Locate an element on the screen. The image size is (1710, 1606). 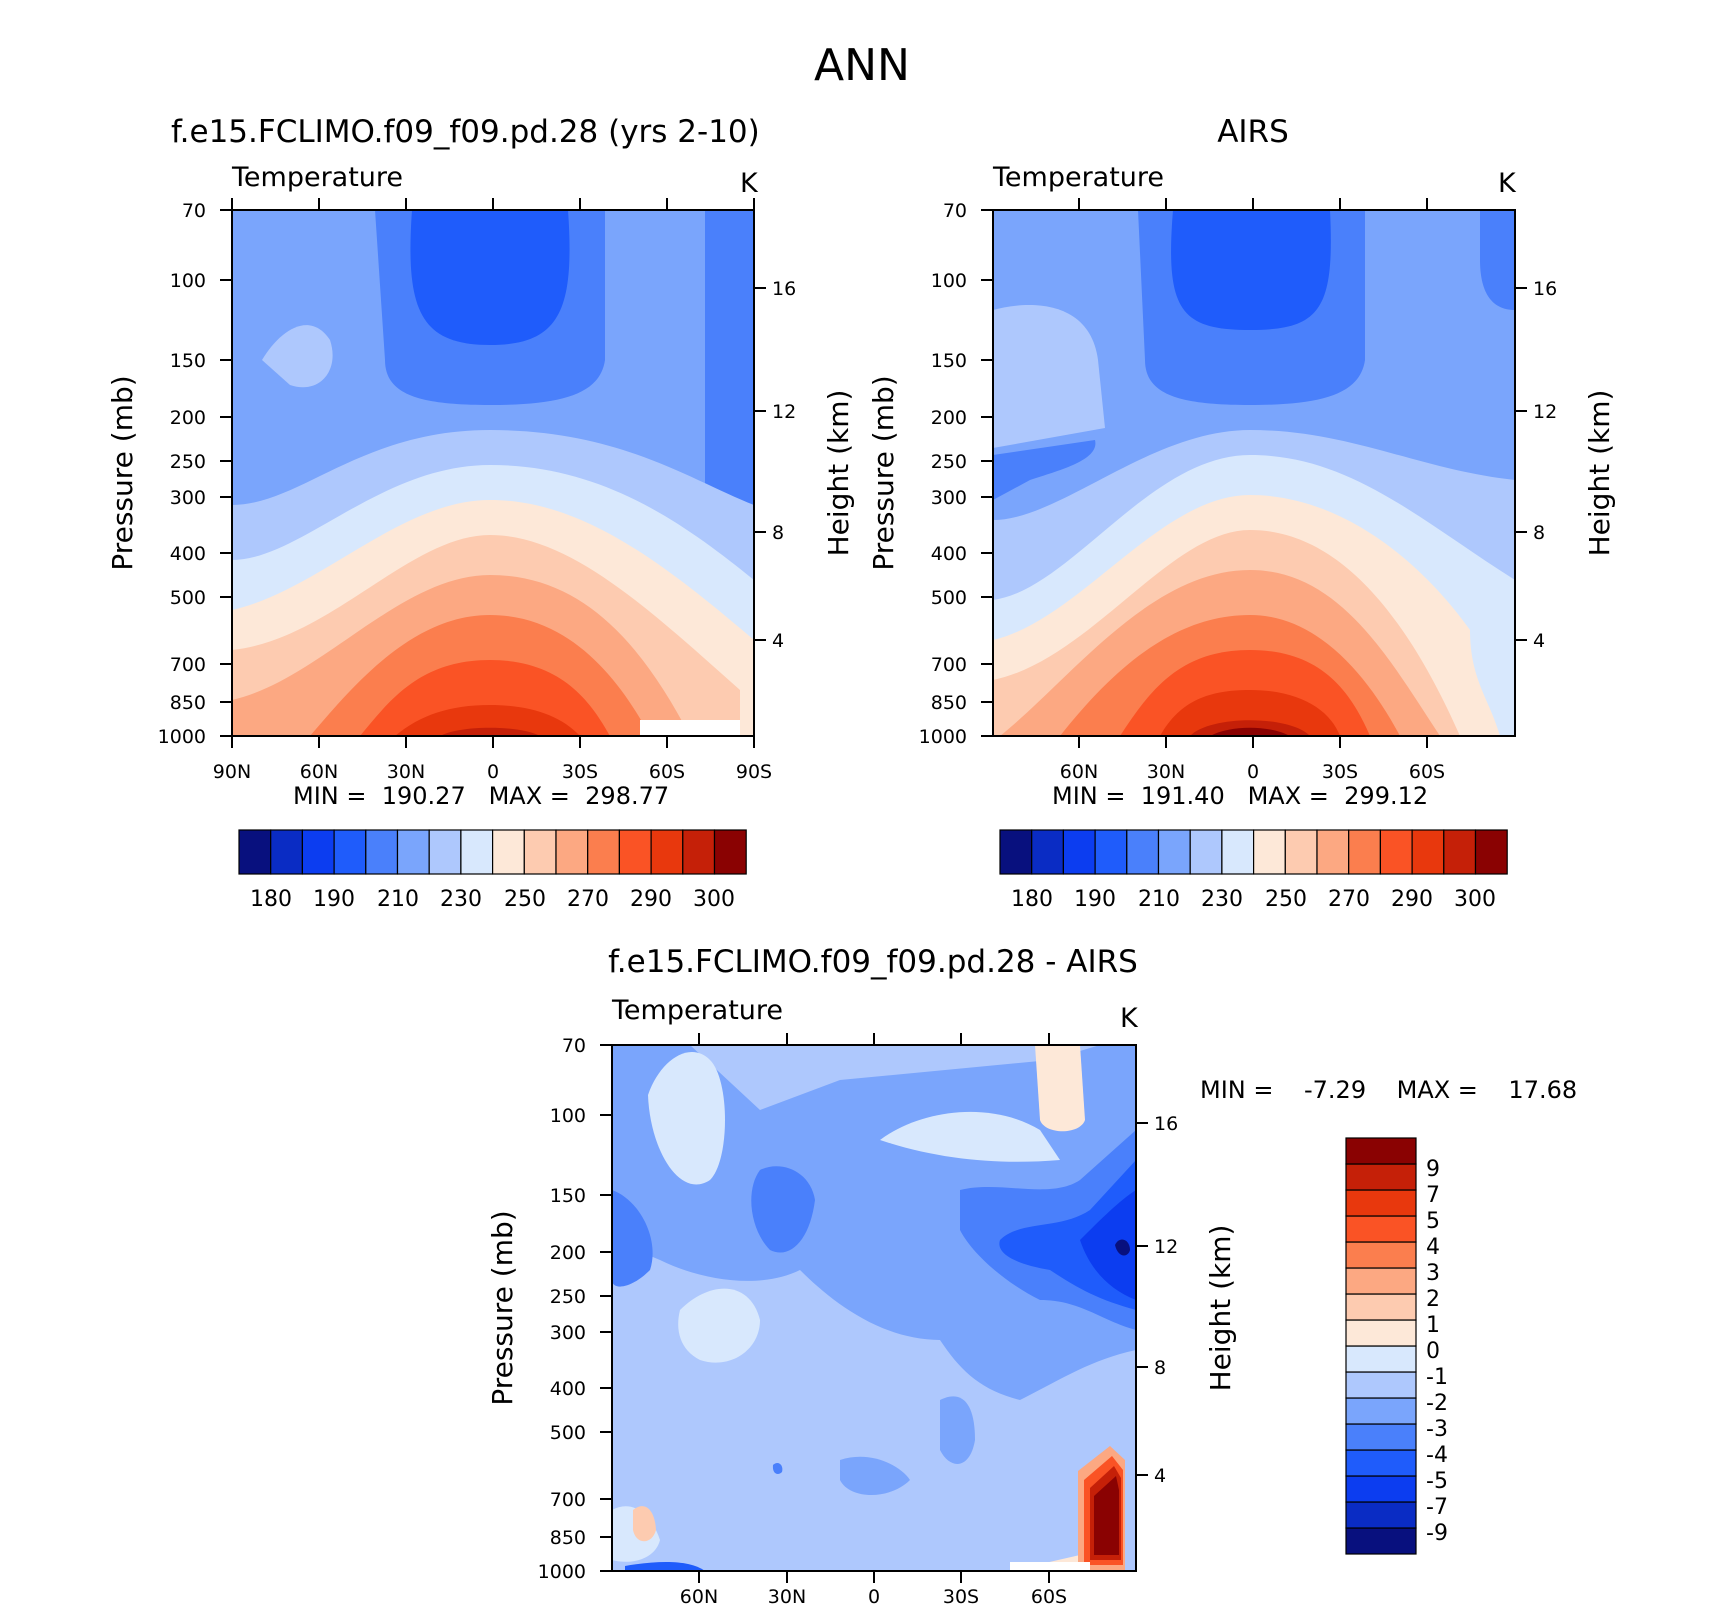
colorbar-label: 3 is located at coordinates (1433, 1273).